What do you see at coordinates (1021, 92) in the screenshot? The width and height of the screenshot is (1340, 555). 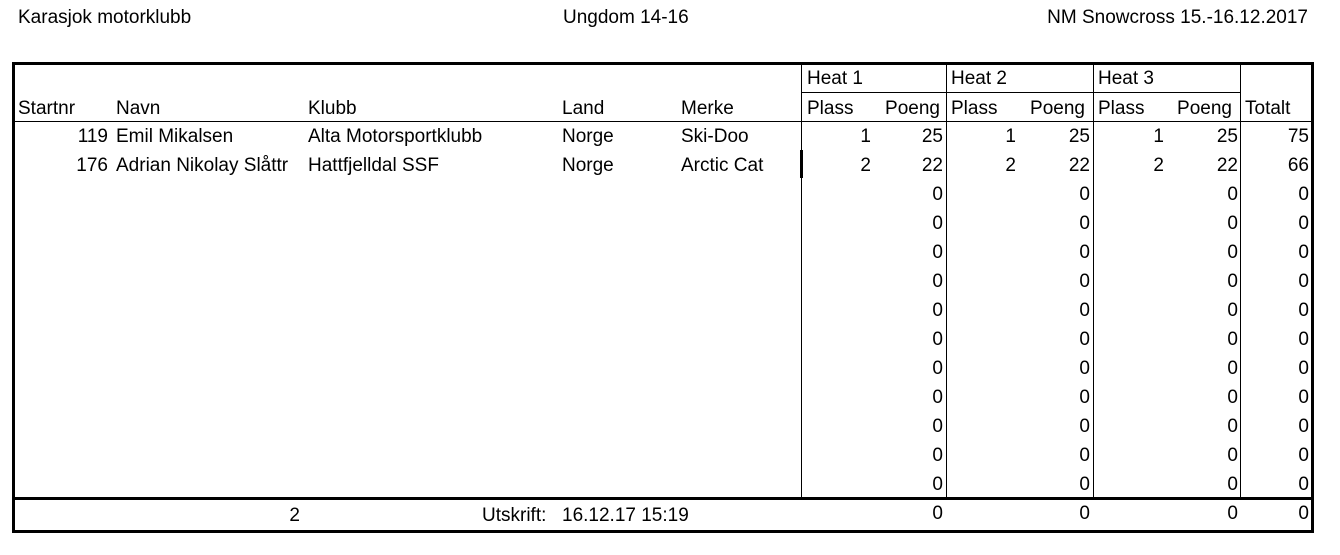 I see `heat-group-rule` at bounding box center [1021, 92].